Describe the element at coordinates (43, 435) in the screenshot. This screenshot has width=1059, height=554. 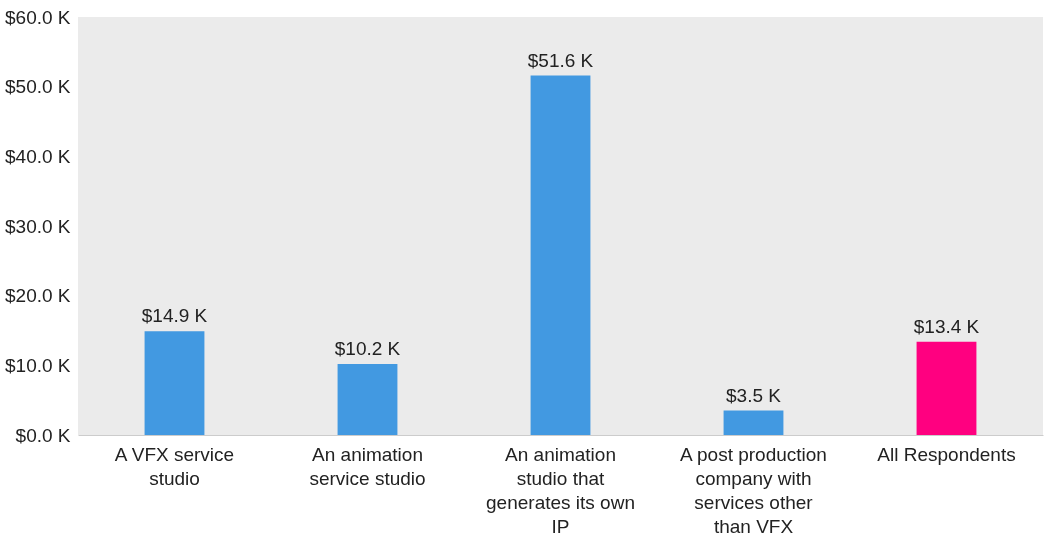
I see `y-tick-label: $0.0 K` at that location.